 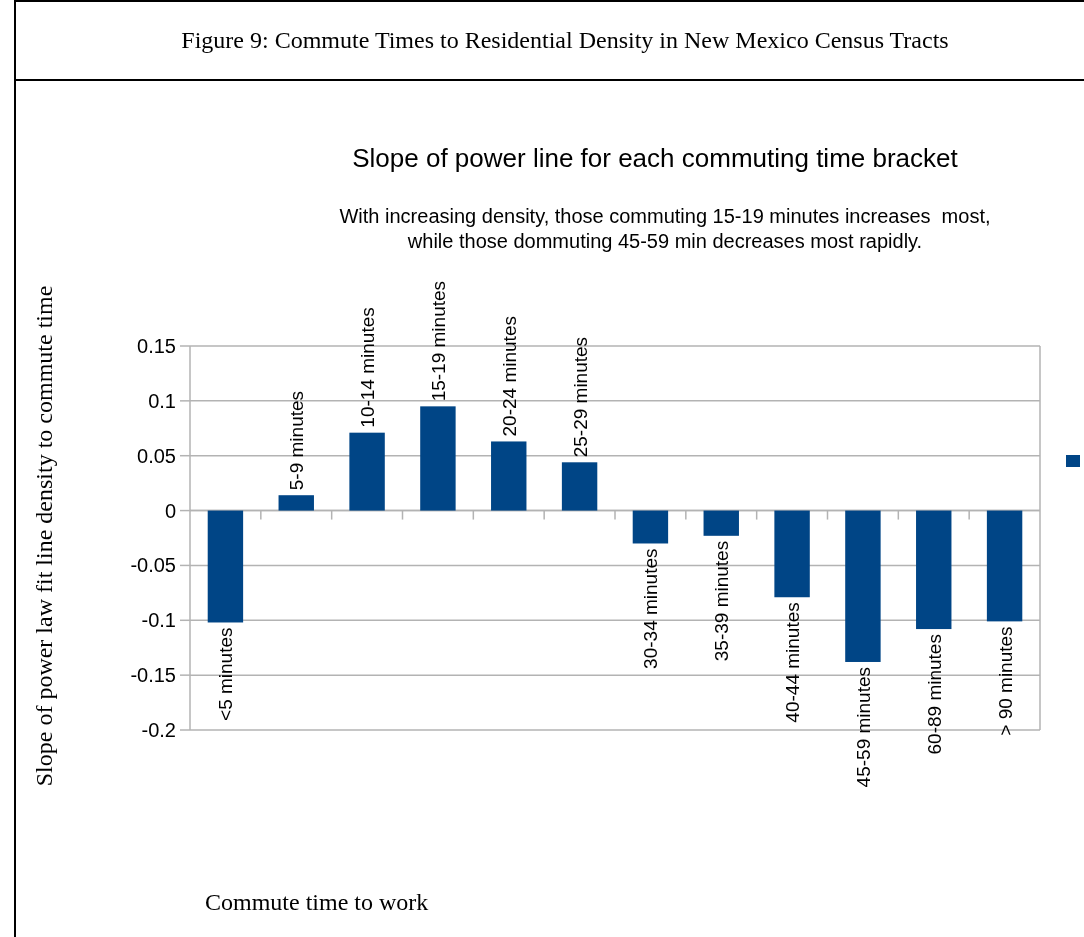 What do you see at coordinates (934, 694) in the screenshot?
I see `x-tick-label: 60-89 minutes` at bounding box center [934, 694].